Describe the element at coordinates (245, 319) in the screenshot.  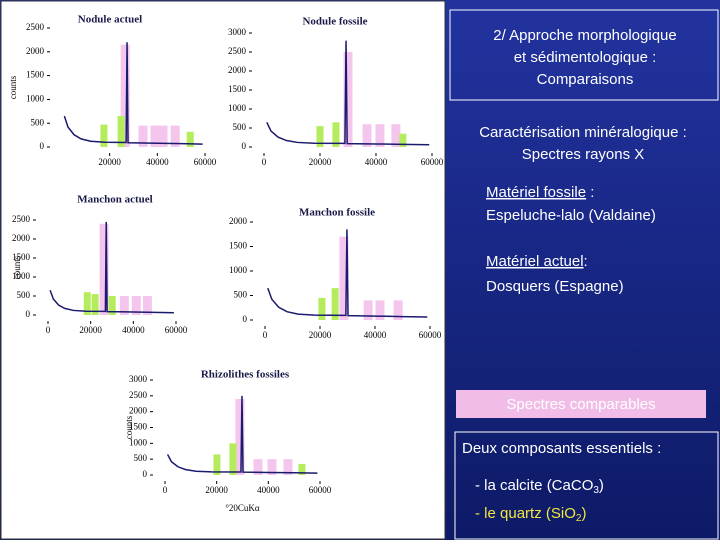
I see `y-tick-label: 0` at that location.